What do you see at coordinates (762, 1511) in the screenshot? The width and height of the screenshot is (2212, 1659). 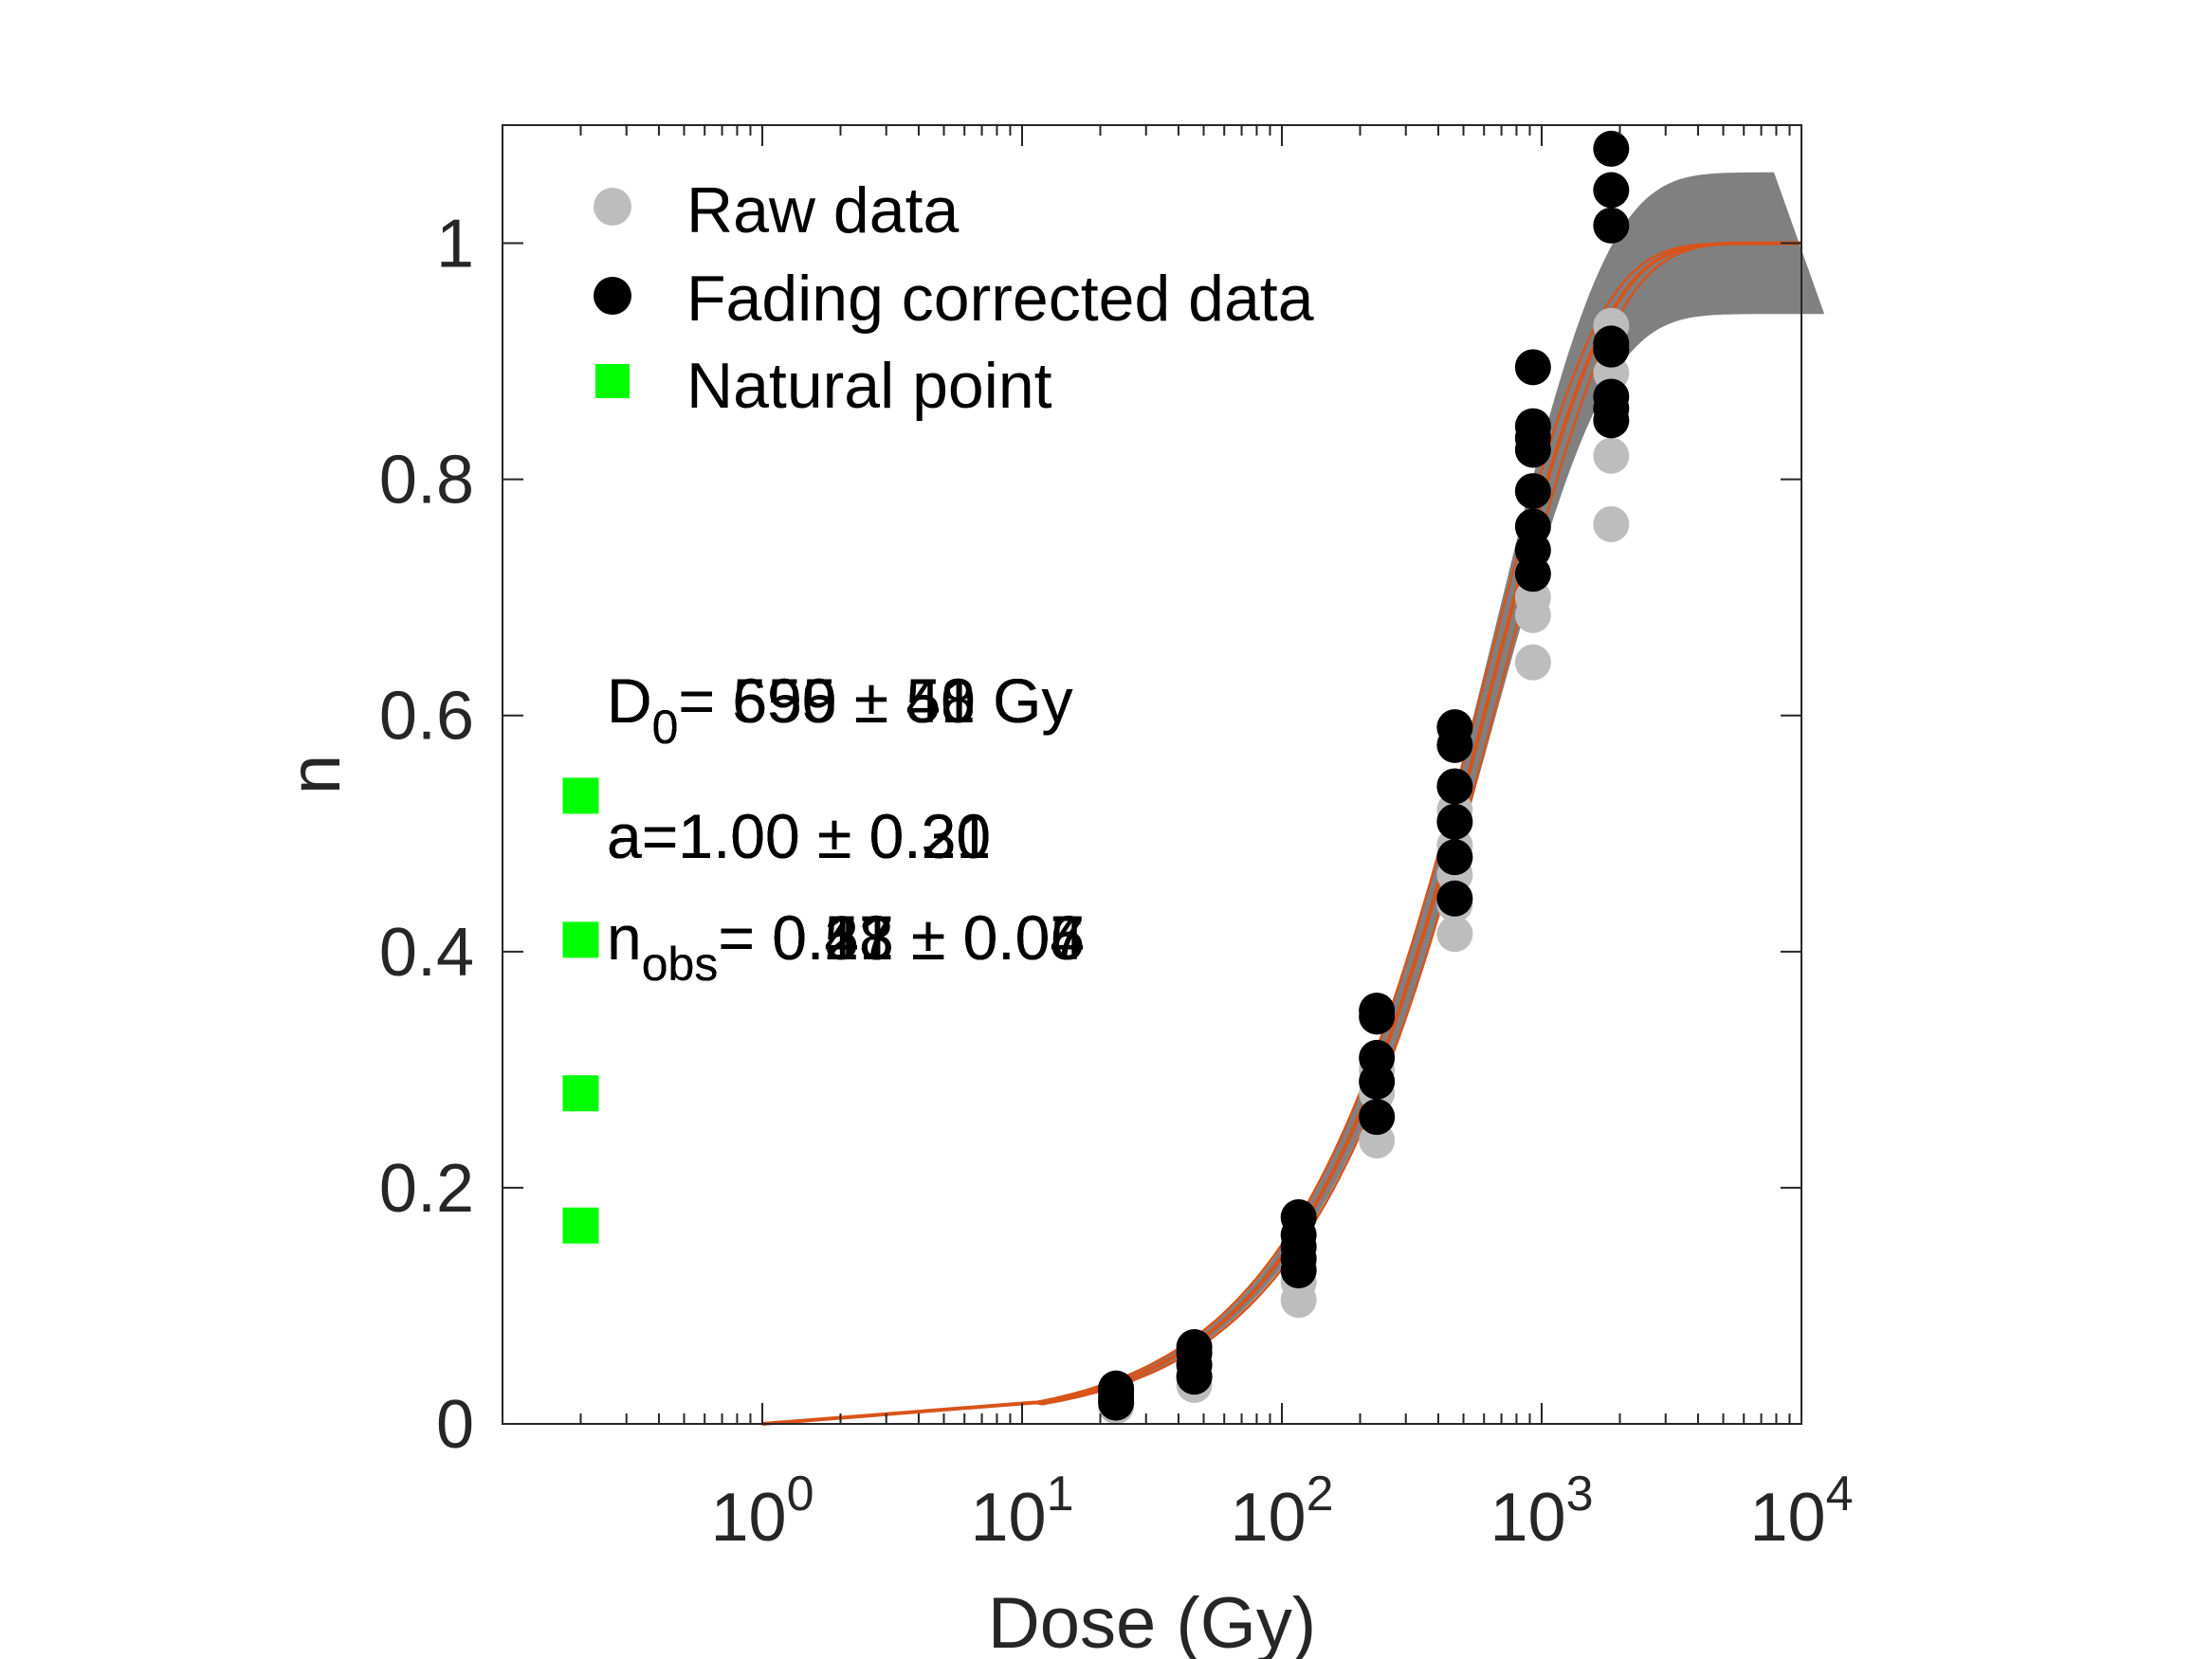 I see `x-tick-label: 10⁰` at bounding box center [762, 1511].